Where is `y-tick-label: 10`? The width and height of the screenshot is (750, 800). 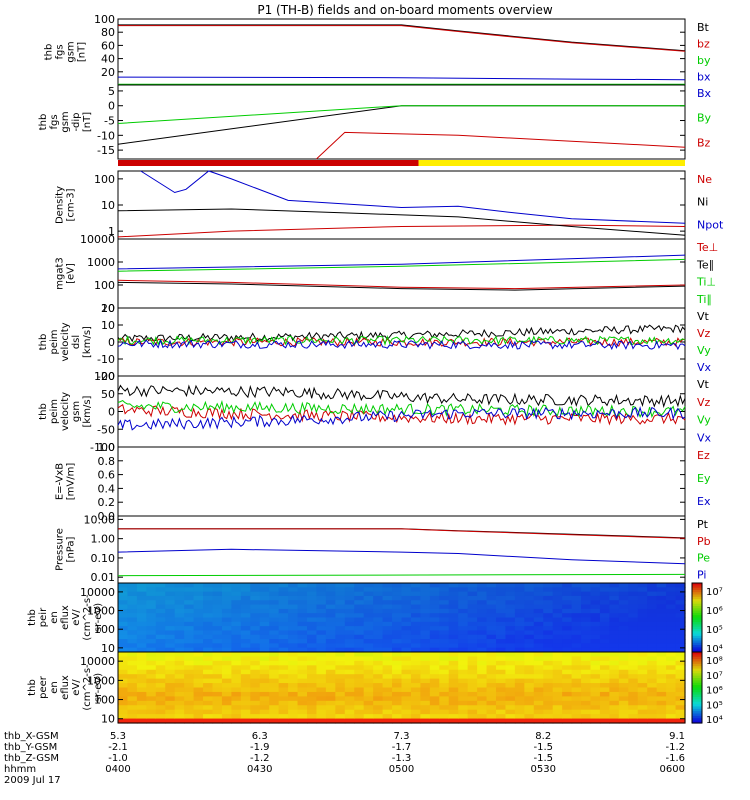 y-tick-label: 10 is located at coordinates (108, 325).